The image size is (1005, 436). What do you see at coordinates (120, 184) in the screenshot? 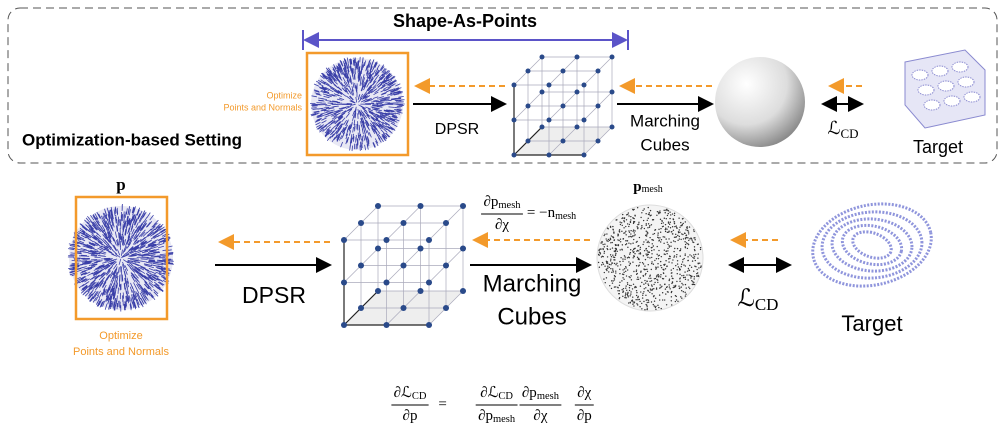
I see `points-label: p` at bounding box center [120, 184].